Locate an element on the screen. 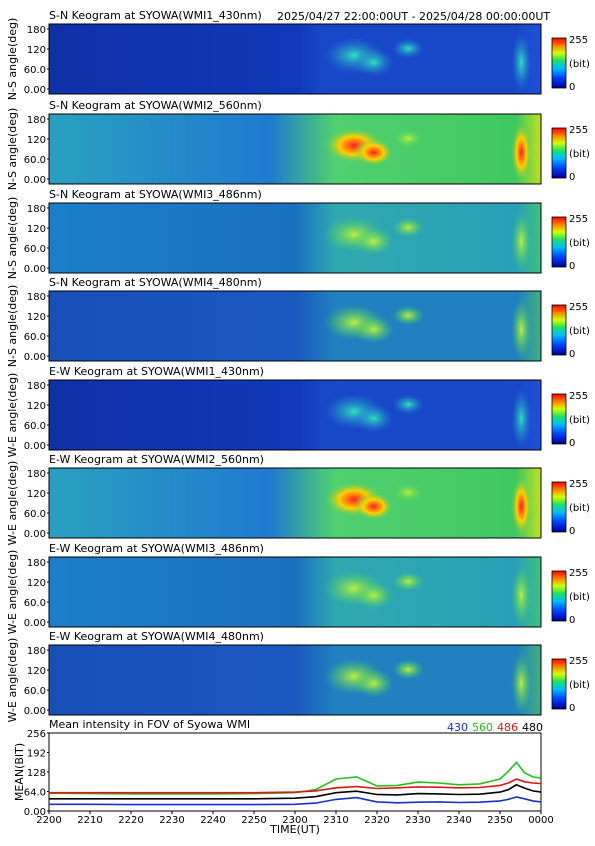 This screenshot has width=595, height=846. line-x-tick-label: 2340 is located at coordinates (458, 820).